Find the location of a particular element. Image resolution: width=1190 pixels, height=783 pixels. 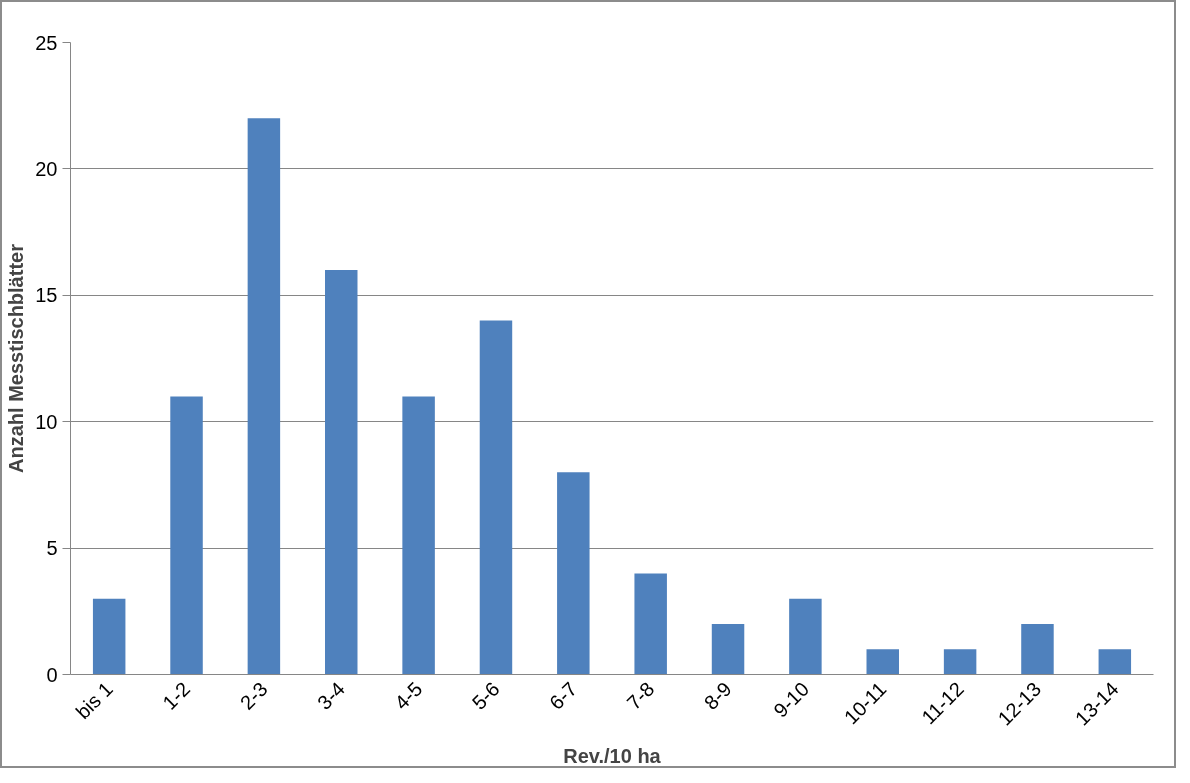

x-tick-label: 7-8 is located at coordinates (640, 695).